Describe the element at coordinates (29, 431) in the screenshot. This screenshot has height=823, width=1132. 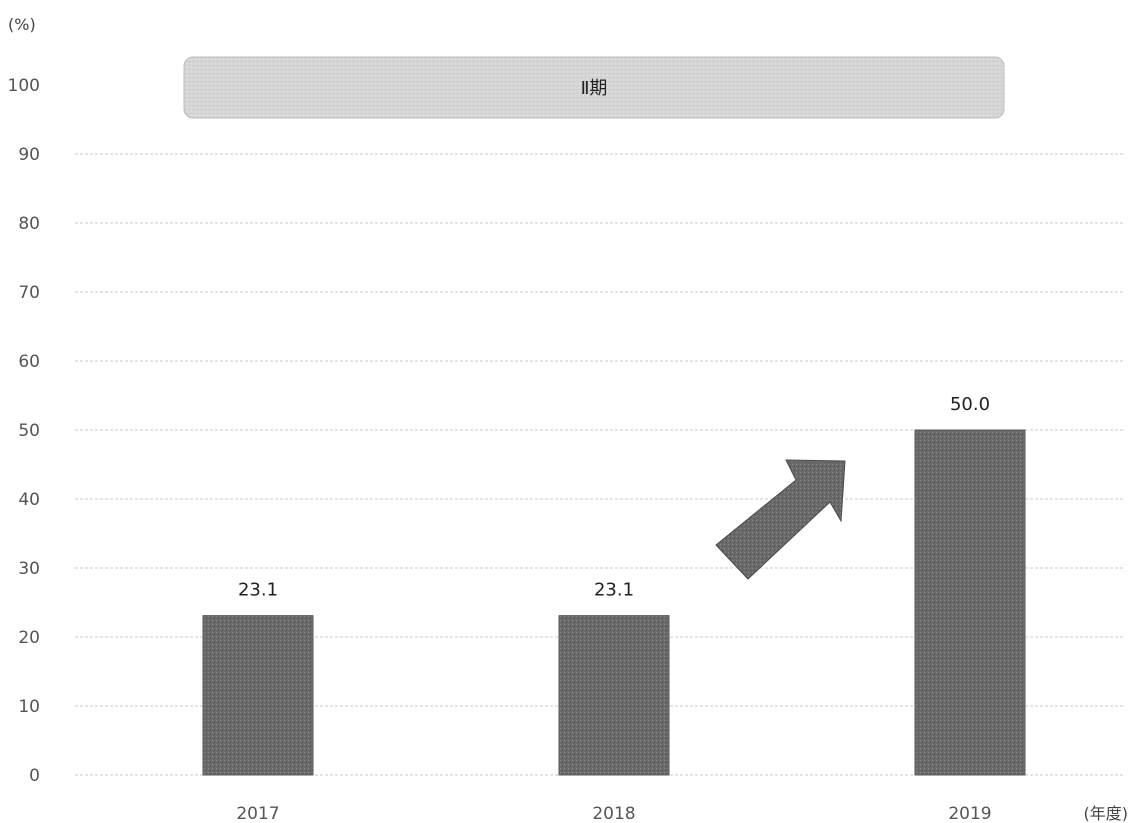
I see `y-tick-label: 50` at that location.